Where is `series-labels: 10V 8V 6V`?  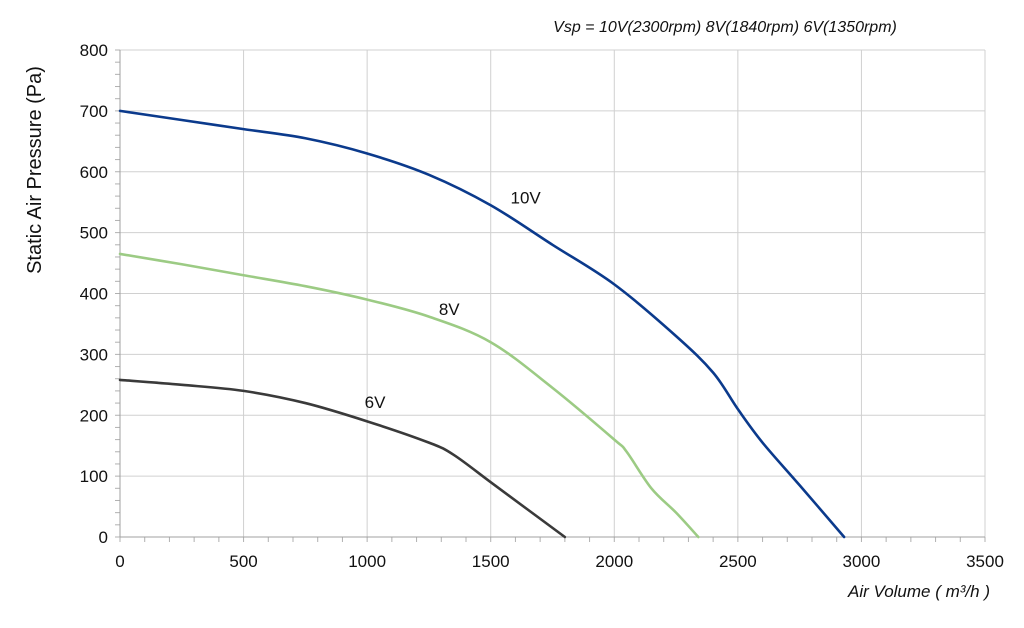 series-labels: 10V 8V 6V is located at coordinates (453, 300).